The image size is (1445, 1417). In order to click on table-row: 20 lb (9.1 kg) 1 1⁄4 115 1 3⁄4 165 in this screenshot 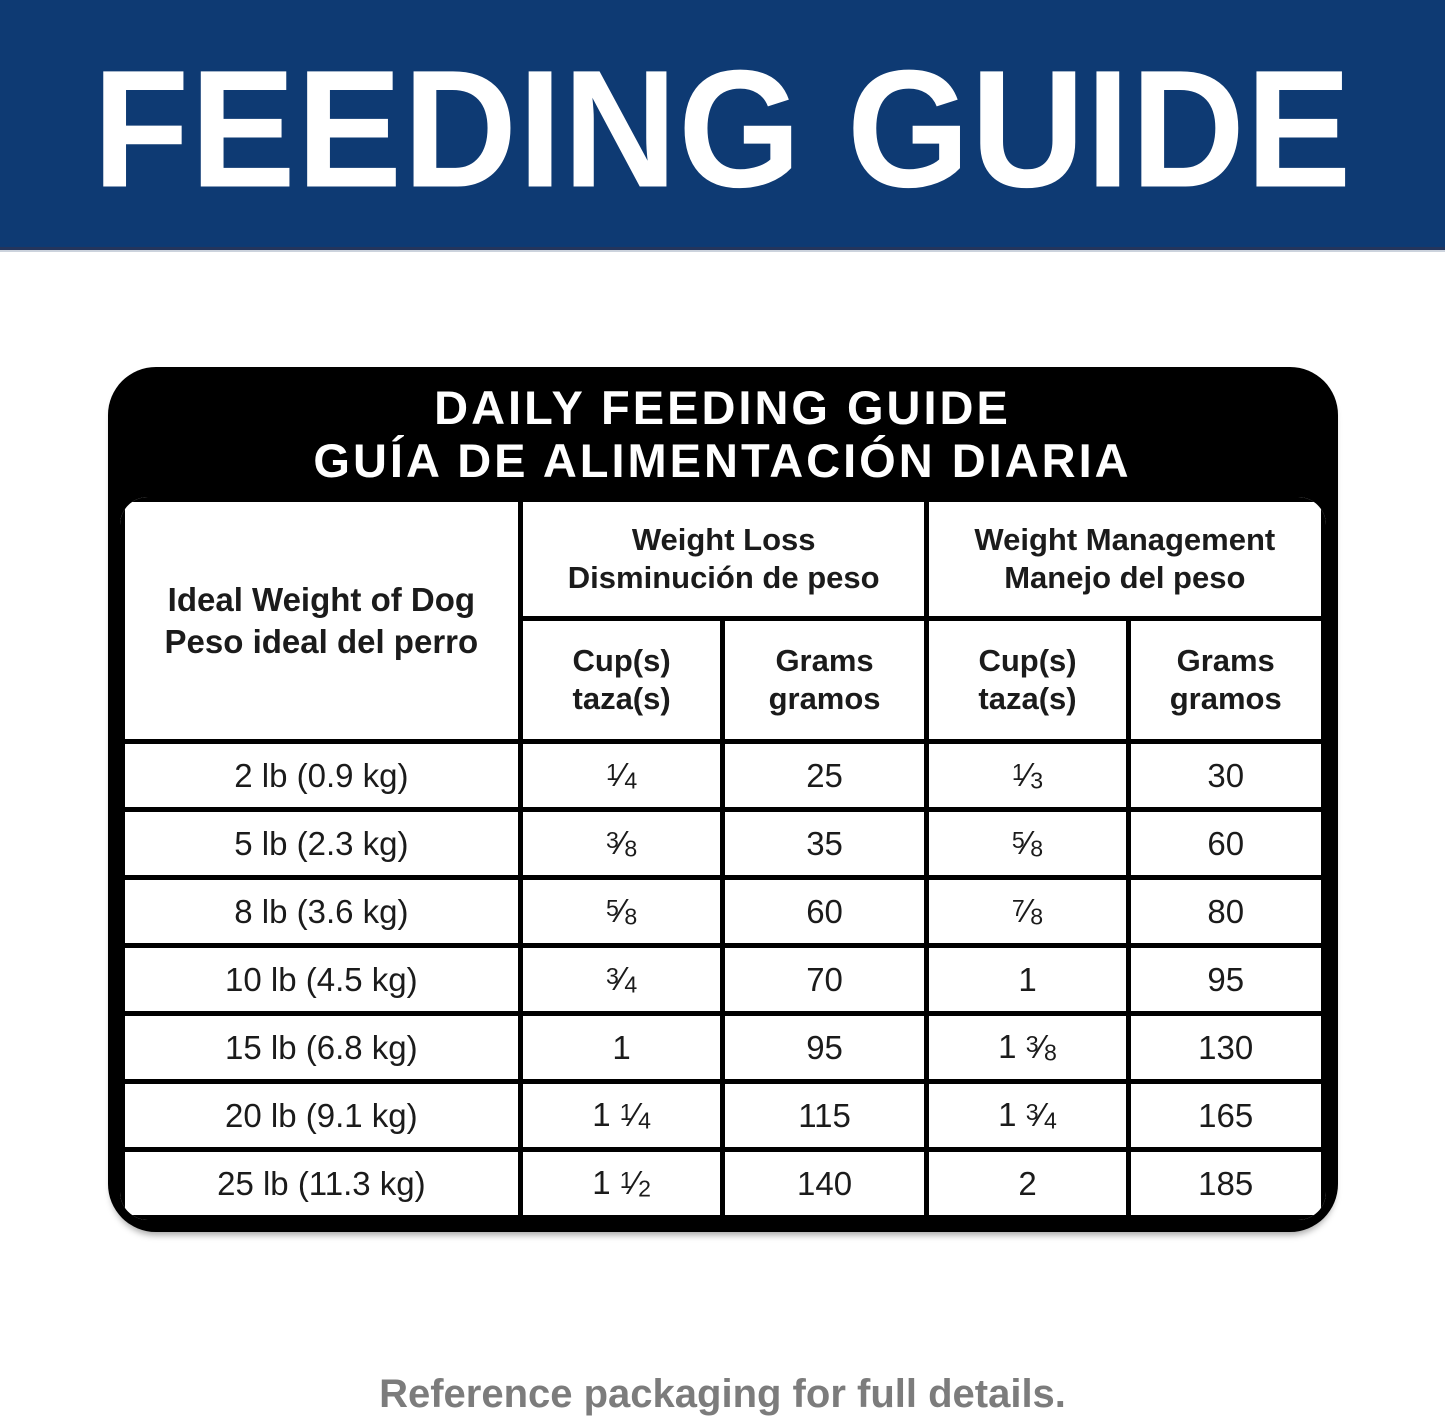, I will do `click(722, 1115)`.